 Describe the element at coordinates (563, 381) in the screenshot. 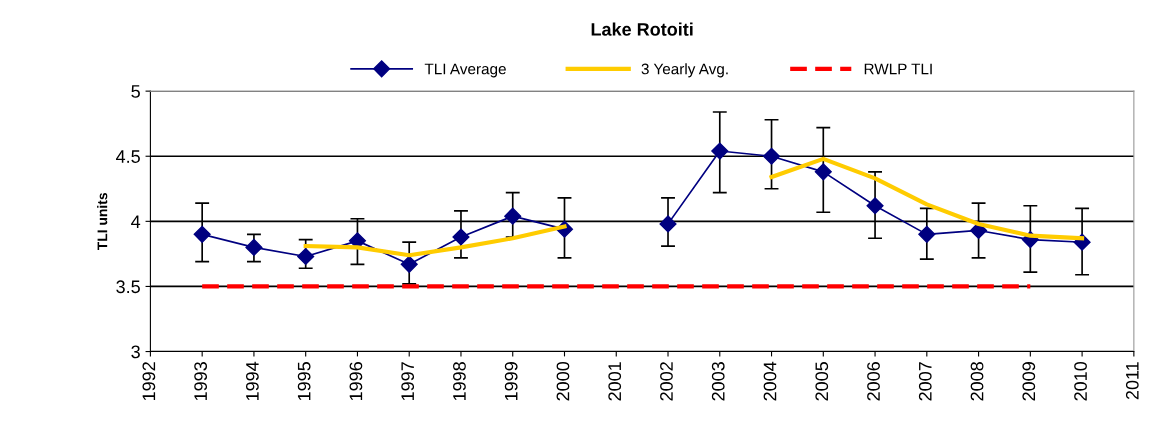

I see `x-tick-label: 2000` at that location.